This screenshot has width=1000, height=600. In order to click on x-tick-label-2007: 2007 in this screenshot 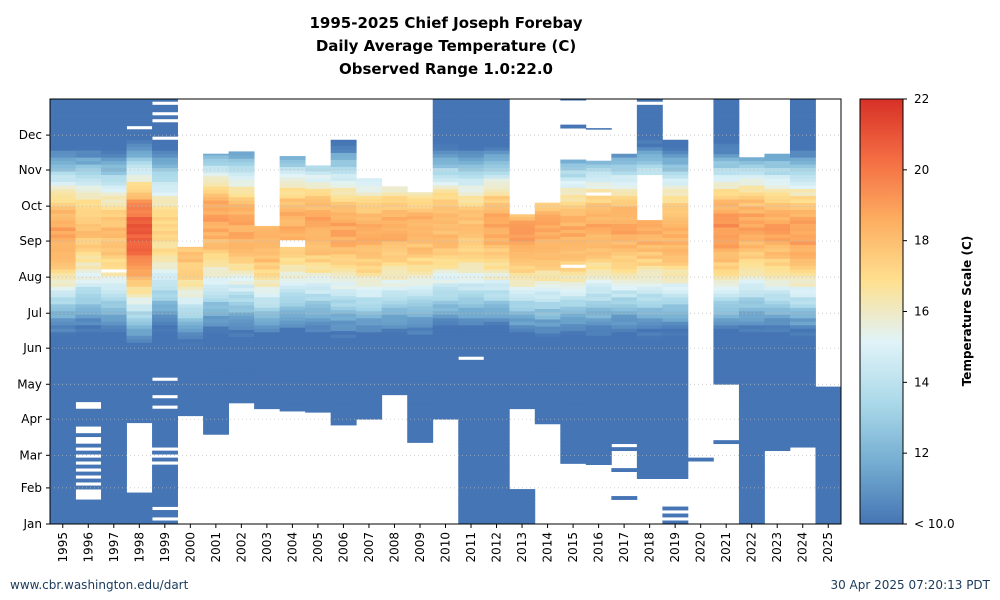, I will do `click(369, 547)`.